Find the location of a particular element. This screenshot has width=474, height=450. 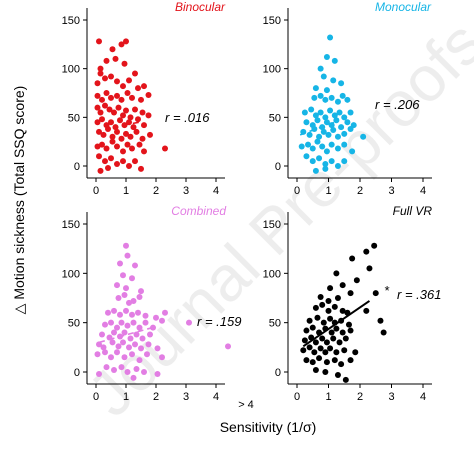

y-tick-label: 150 is located at coordinates (272, 225).